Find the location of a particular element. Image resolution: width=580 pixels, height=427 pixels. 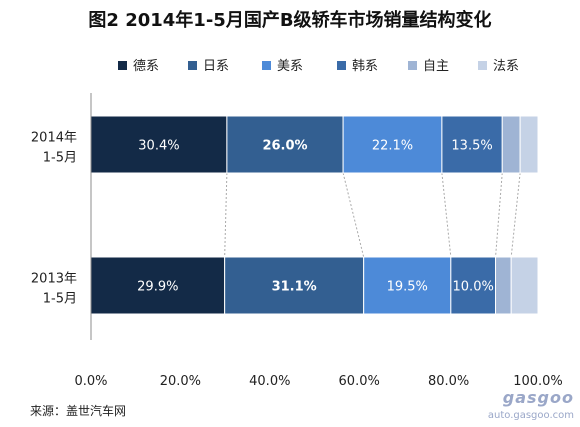

legend-item: 德系 is located at coordinates (138, 64).